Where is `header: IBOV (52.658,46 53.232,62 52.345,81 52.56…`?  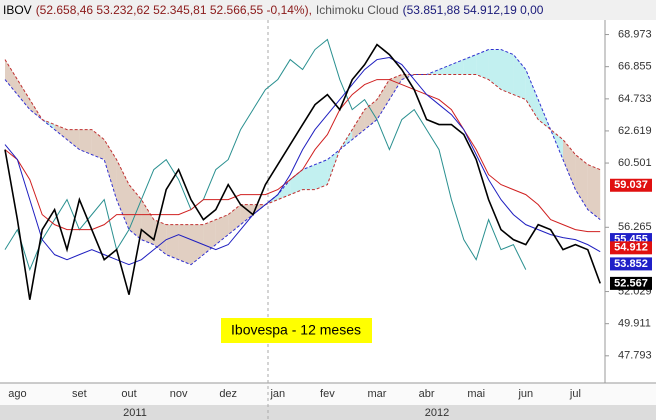 header: IBOV (52.658,46 53.232,62 52.345,81 52.56… is located at coordinates (273, 10).